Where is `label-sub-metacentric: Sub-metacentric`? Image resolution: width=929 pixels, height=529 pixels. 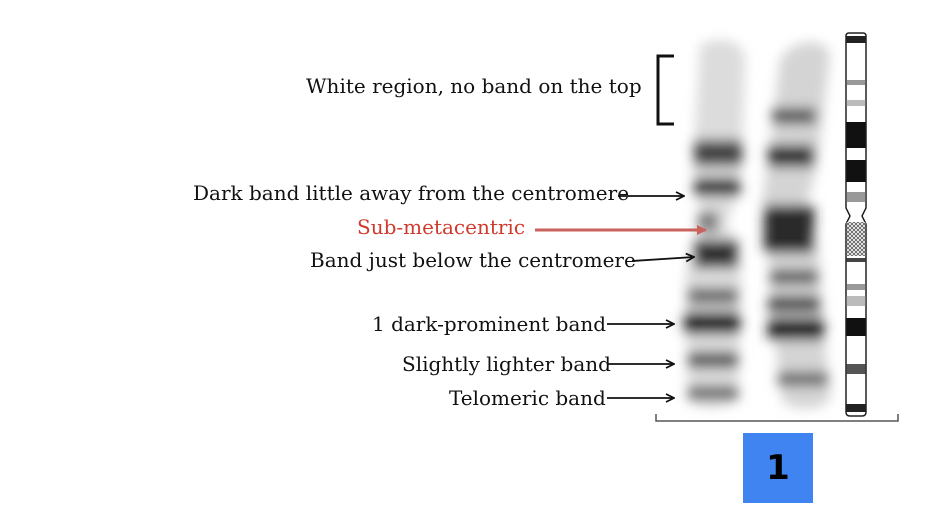 label-sub-metacentric: Sub-metacentric is located at coordinates (441, 227).